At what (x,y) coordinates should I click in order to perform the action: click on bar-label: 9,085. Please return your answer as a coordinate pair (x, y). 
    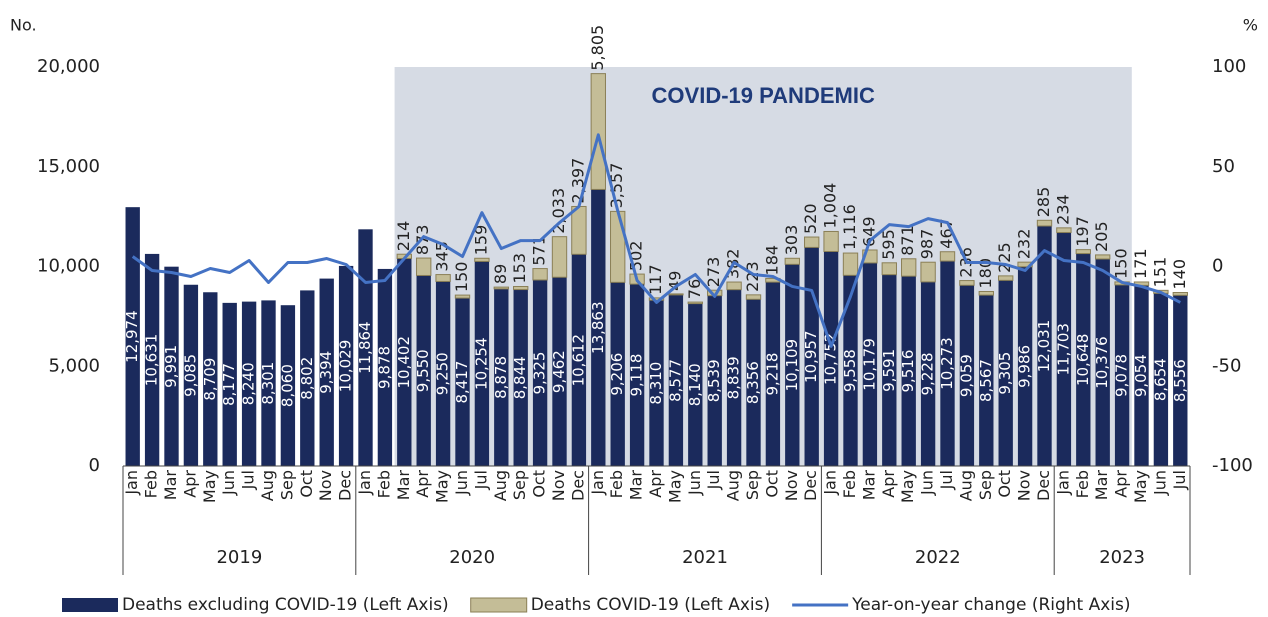
    Looking at the image, I should click on (190, 375).